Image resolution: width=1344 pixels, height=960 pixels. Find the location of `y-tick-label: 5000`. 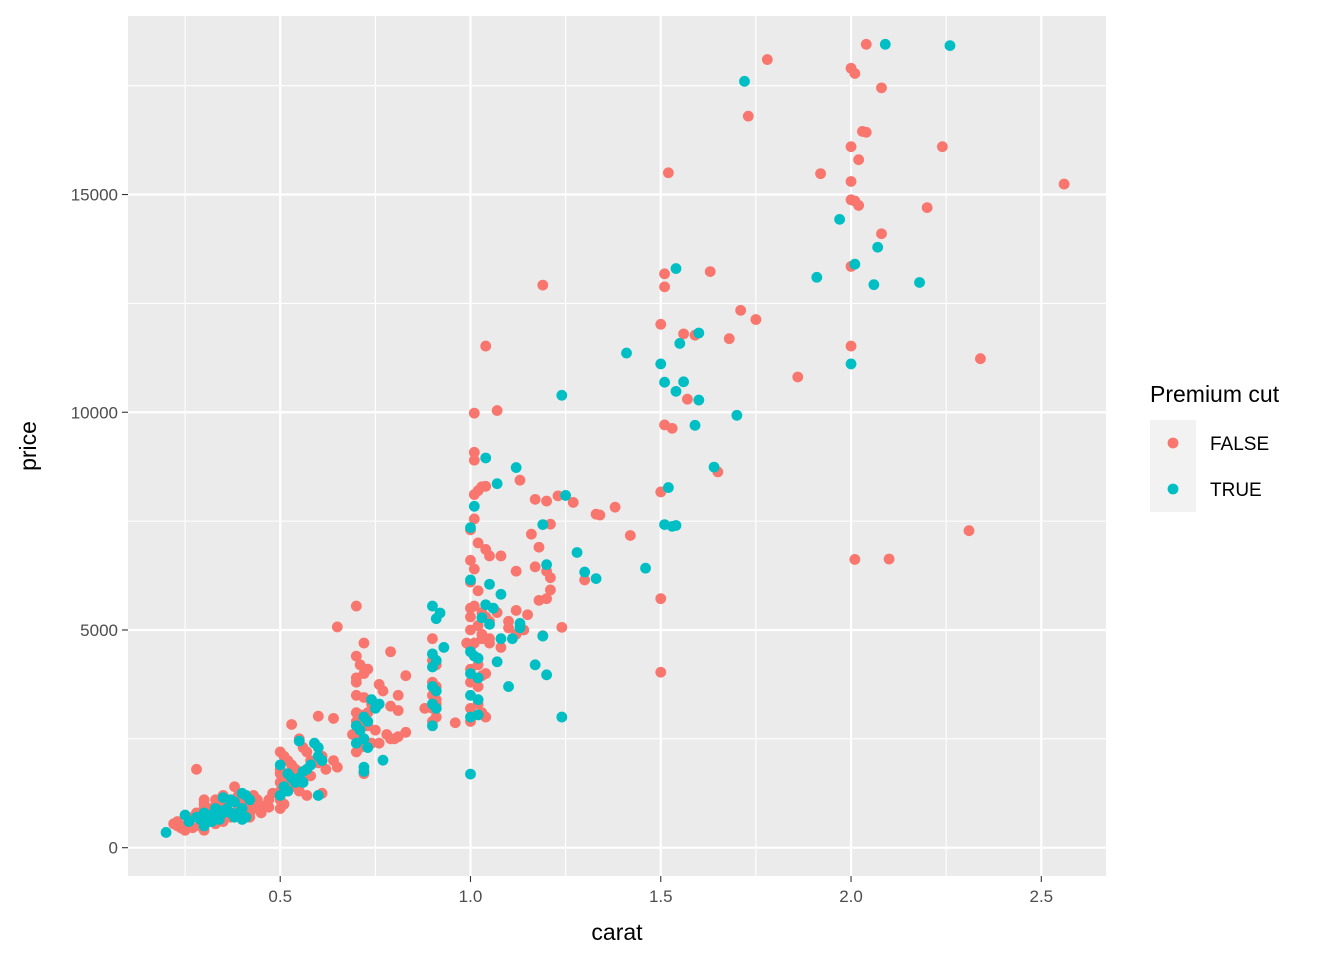

y-tick-label: 5000 is located at coordinates (99, 630).